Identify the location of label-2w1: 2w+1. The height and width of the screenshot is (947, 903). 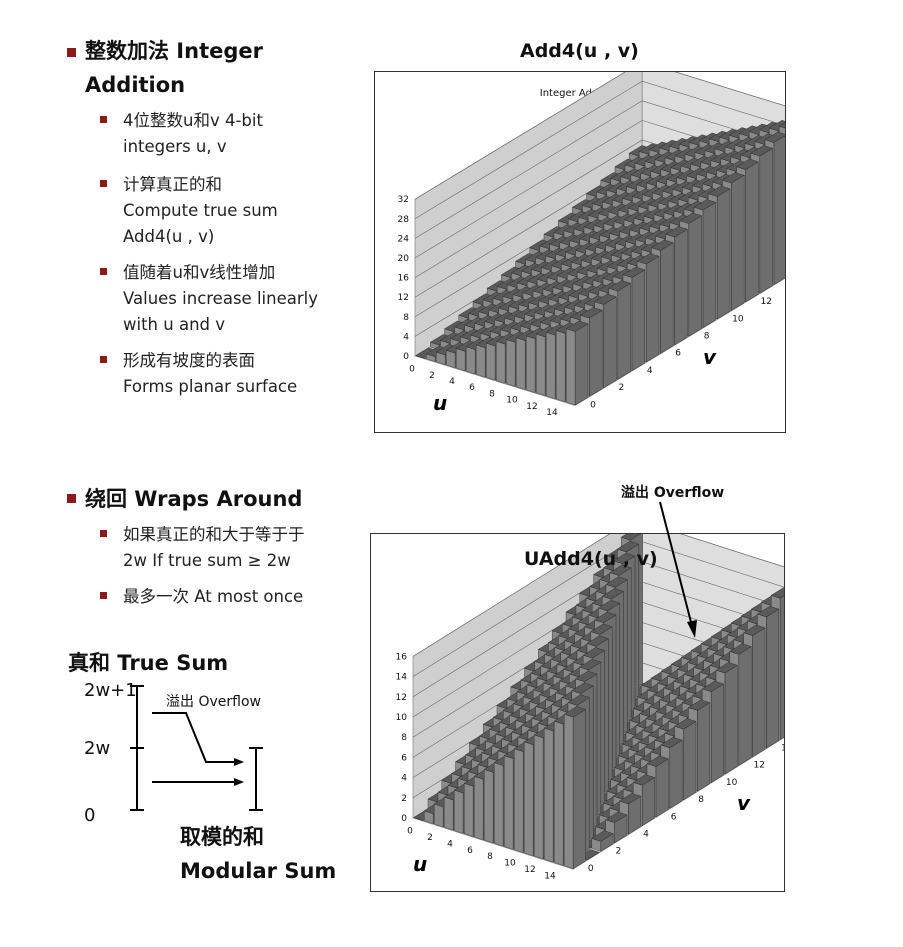
(110, 690).